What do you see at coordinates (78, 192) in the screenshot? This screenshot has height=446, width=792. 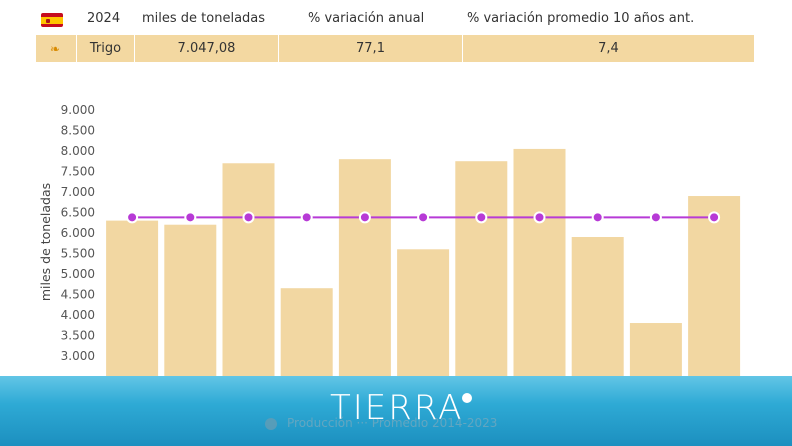 I see `y-tick-label: 7.000` at bounding box center [78, 192].